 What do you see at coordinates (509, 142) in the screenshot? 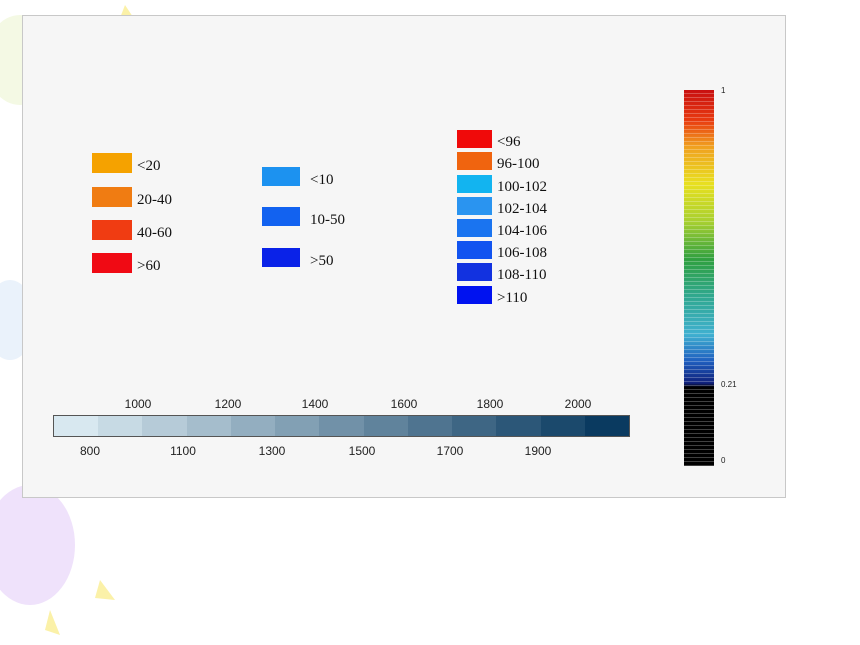
I see `legend-label: <96` at bounding box center [509, 142].